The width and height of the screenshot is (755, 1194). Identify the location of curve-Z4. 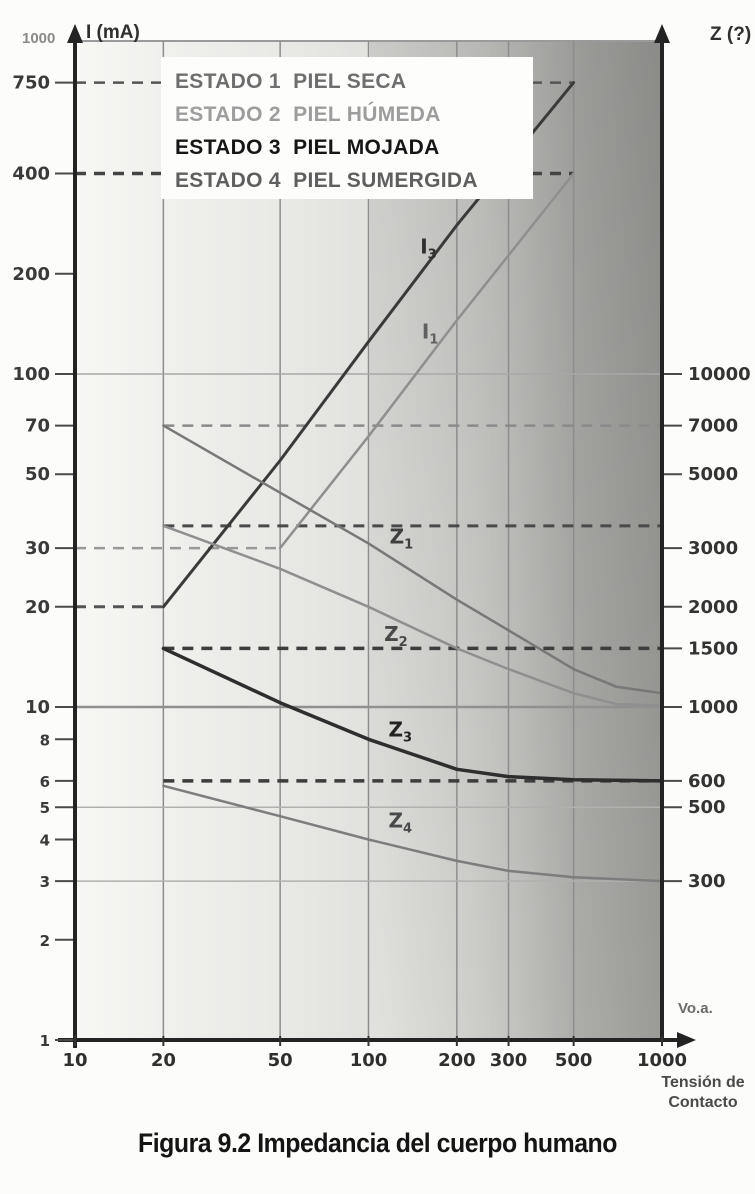
(413, 833).